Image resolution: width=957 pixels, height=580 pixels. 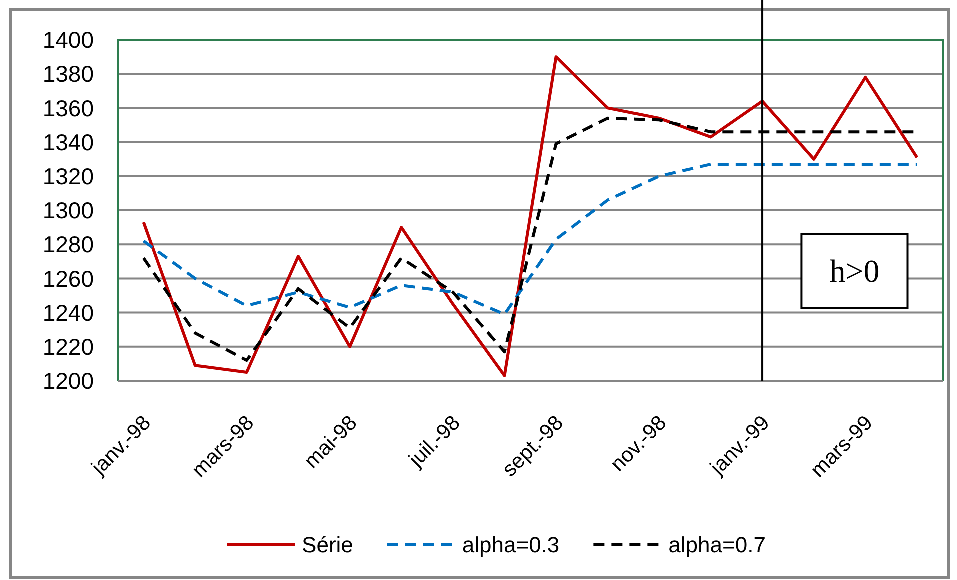 I want to click on y-tick-label: 1340, so click(x=68, y=142).